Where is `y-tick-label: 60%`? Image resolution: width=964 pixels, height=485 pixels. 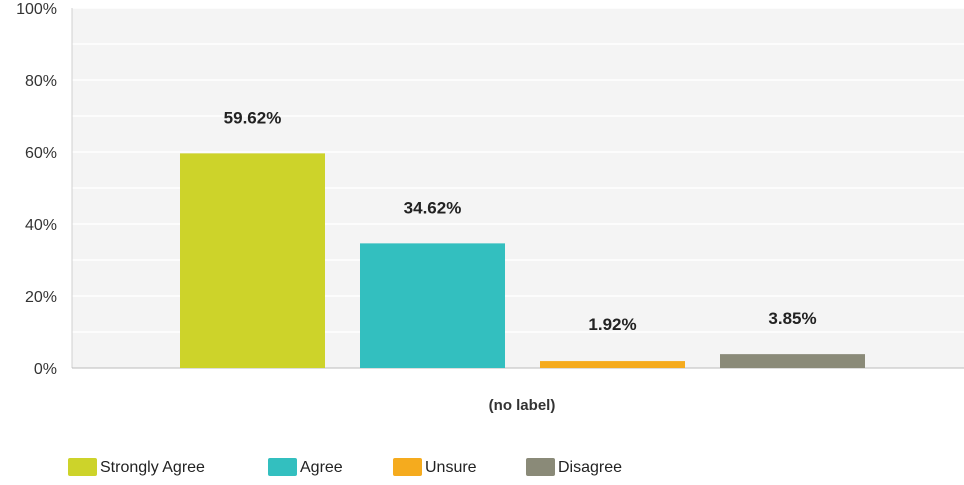 y-tick-label: 60% is located at coordinates (41, 153).